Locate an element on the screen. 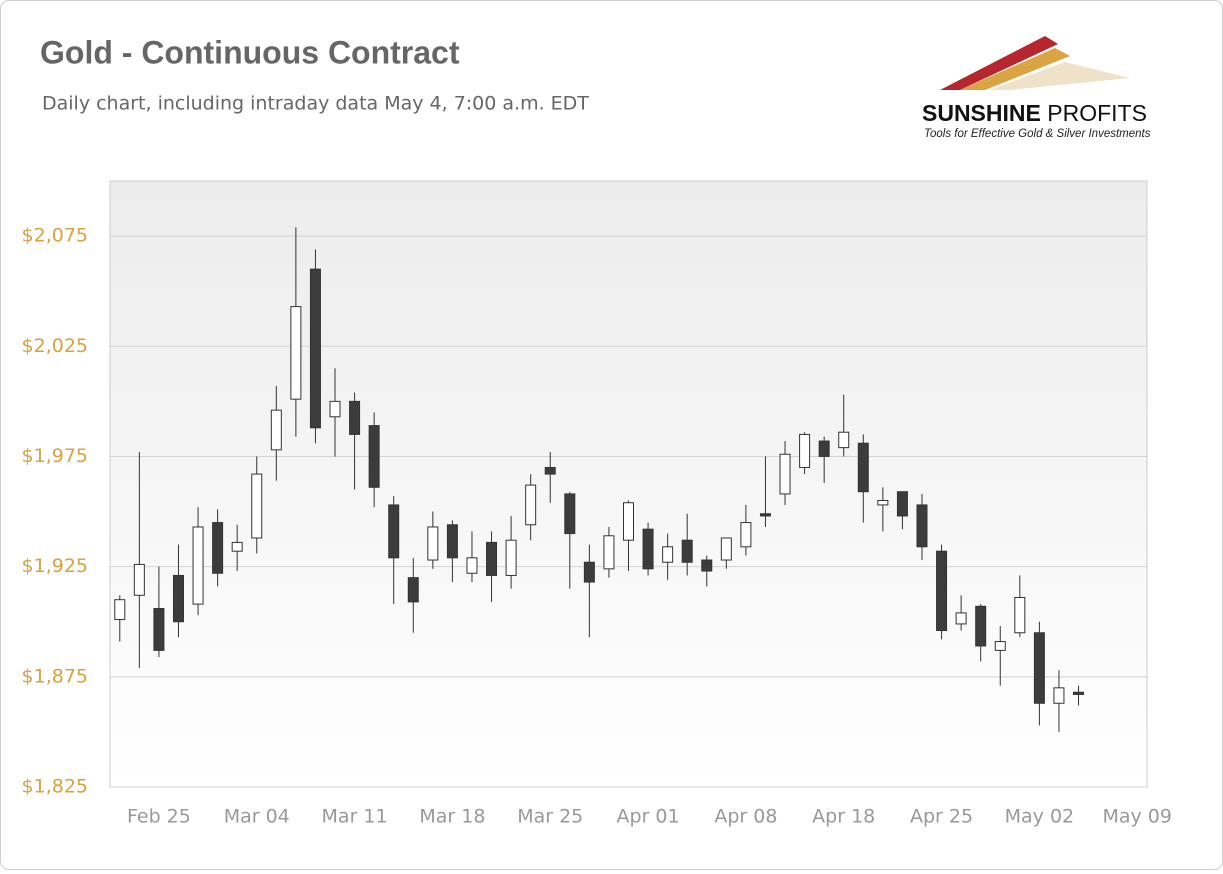 The image size is (1223, 874). x-tick-label: Apr 08 is located at coordinates (745, 817).